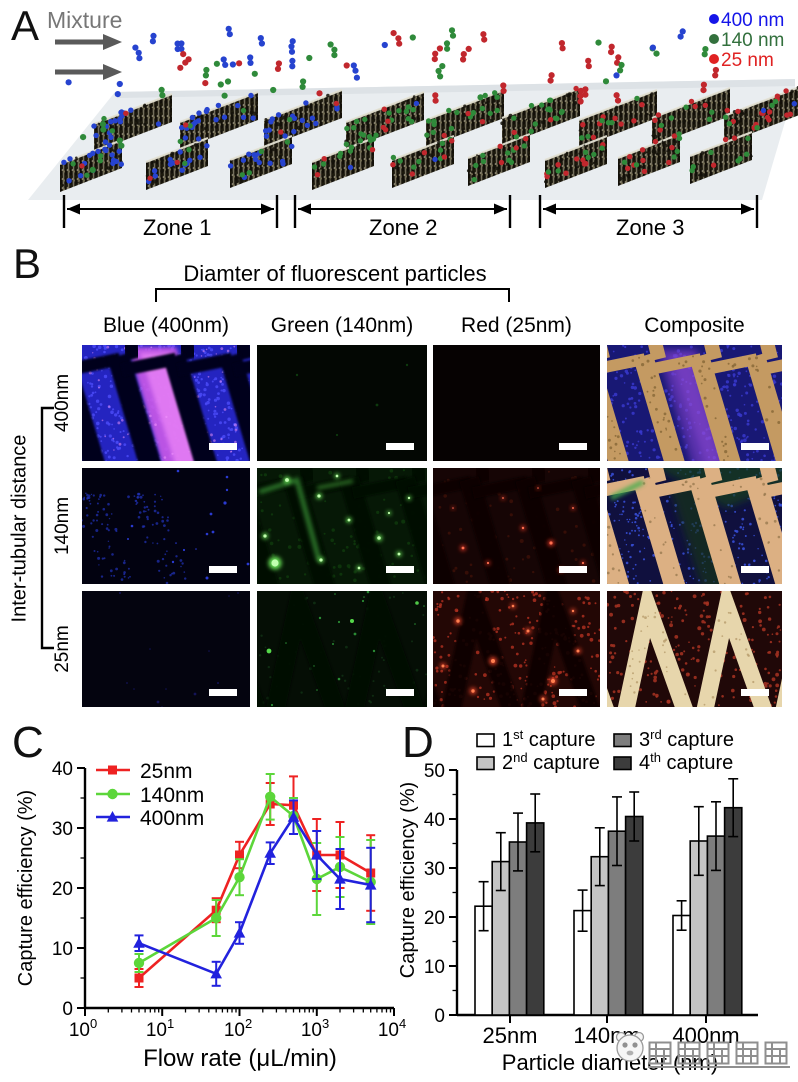 The width and height of the screenshot is (798, 1082). What do you see at coordinates (752, 40) in the screenshot?
I see `svg-text: 140 nm` at bounding box center [752, 40].